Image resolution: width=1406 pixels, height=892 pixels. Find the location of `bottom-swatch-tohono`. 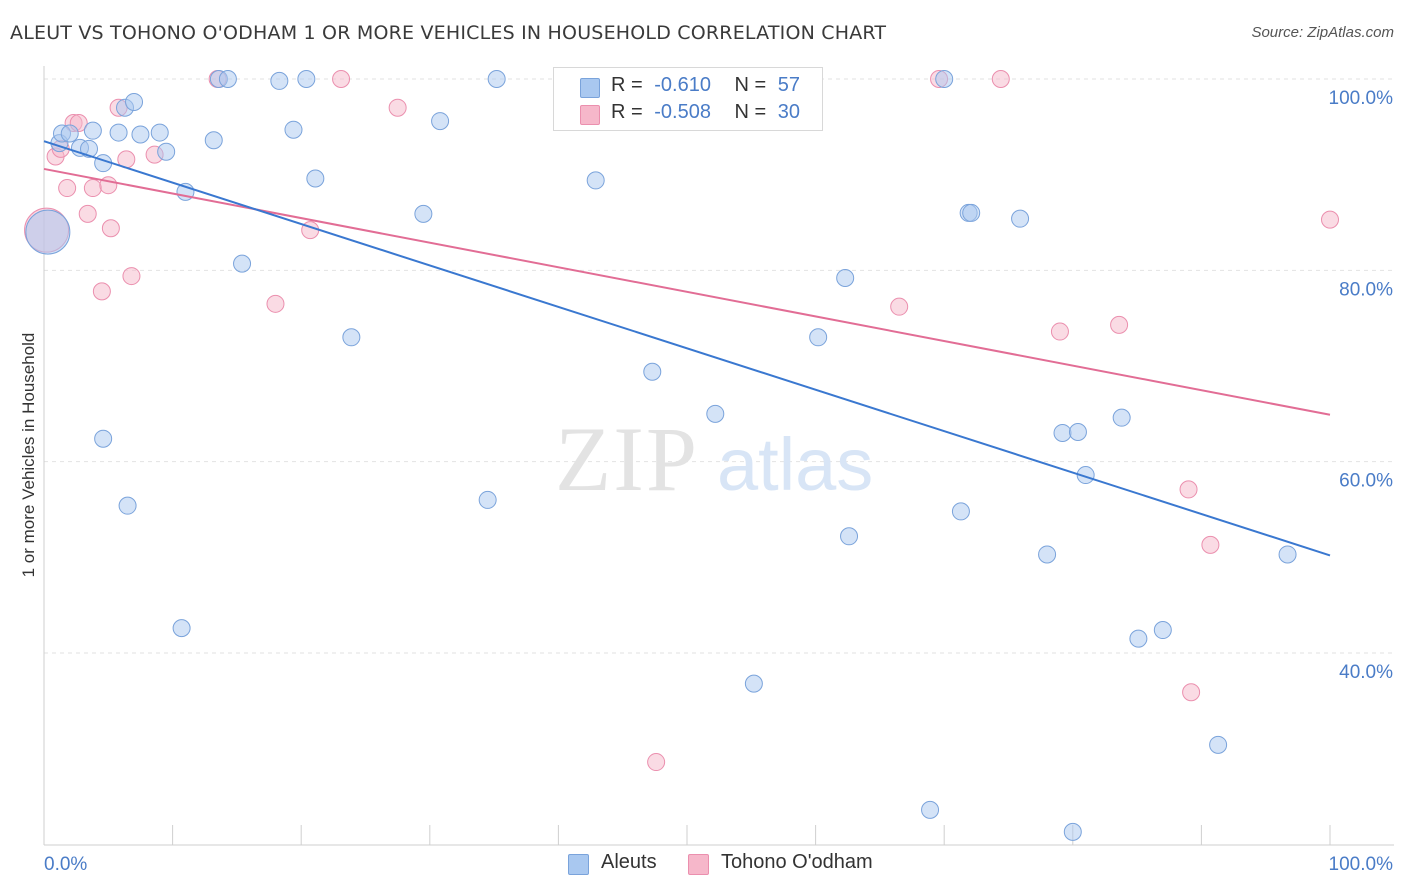

bottom-swatch-tohono is located at coordinates (698, 864).